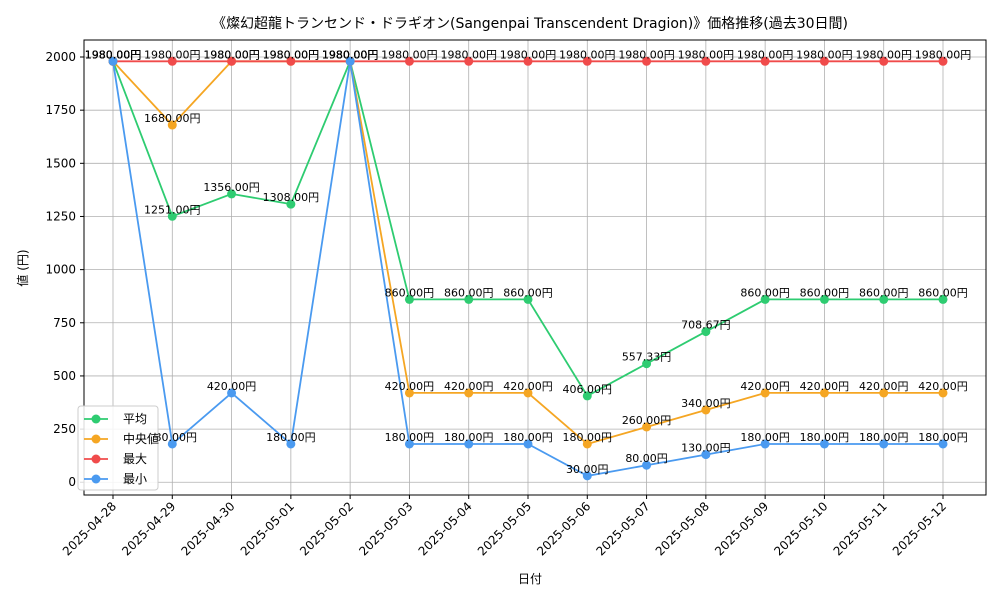 This screenshot has height=600, width=1000. I want to click on legend-label: 最大, so click(135, 459).